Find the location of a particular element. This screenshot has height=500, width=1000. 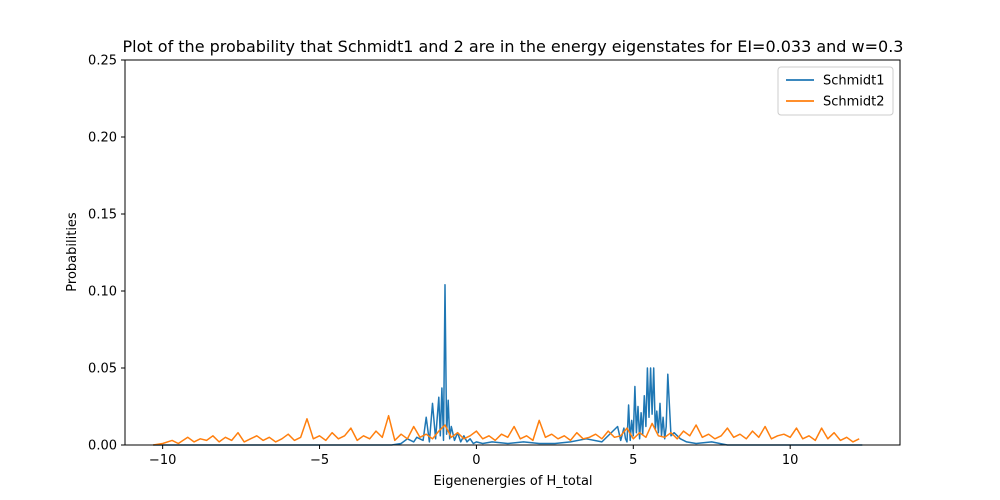

series-line-schmidt2 is located at coordinates (506, 430).